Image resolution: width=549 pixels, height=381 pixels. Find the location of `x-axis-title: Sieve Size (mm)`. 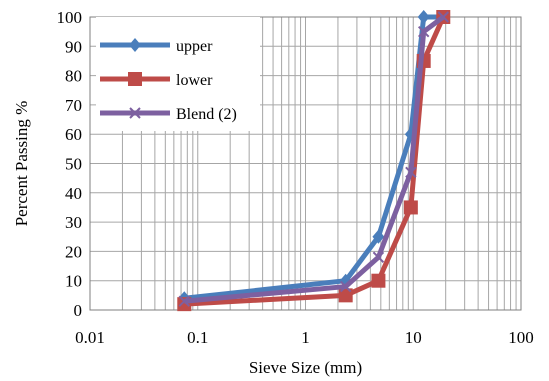

x-axis-title: Sieve Size (mm) is located at coordinates (305, 367).